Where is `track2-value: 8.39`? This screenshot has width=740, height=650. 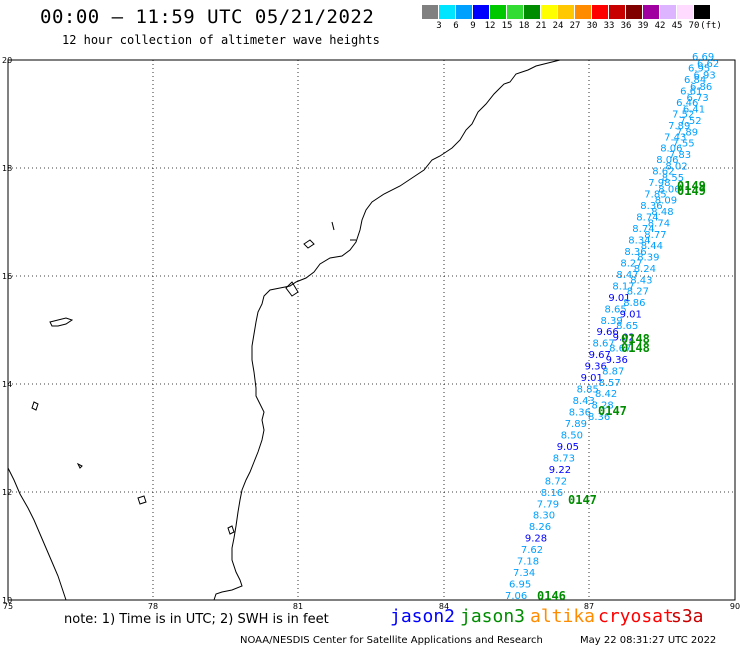
track2-value: 8.39 is located at coordinates (648, 258).